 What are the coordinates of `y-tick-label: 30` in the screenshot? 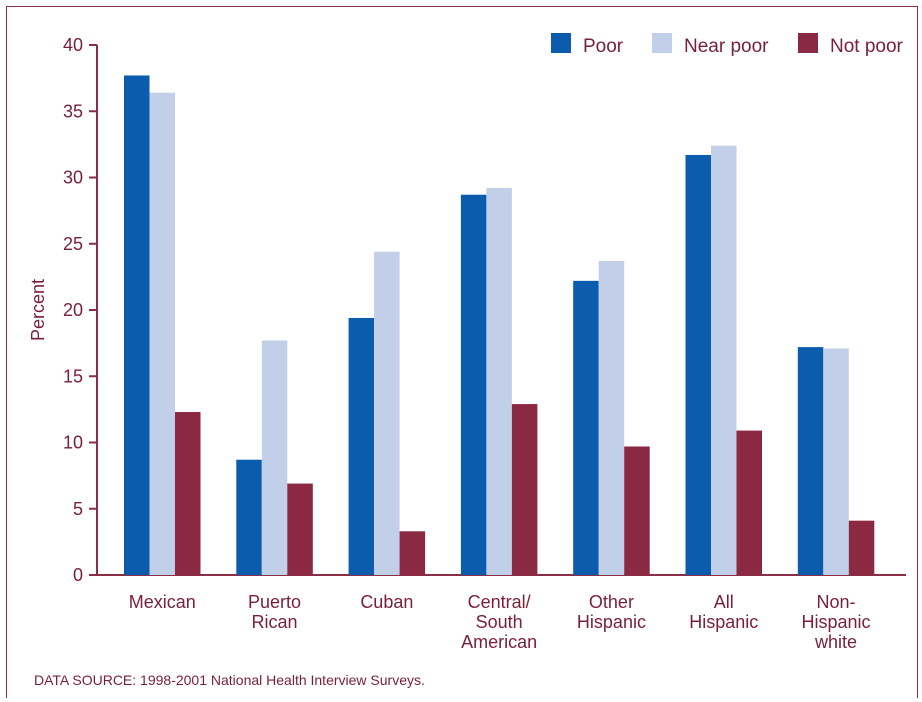 It's located at (73, 178).